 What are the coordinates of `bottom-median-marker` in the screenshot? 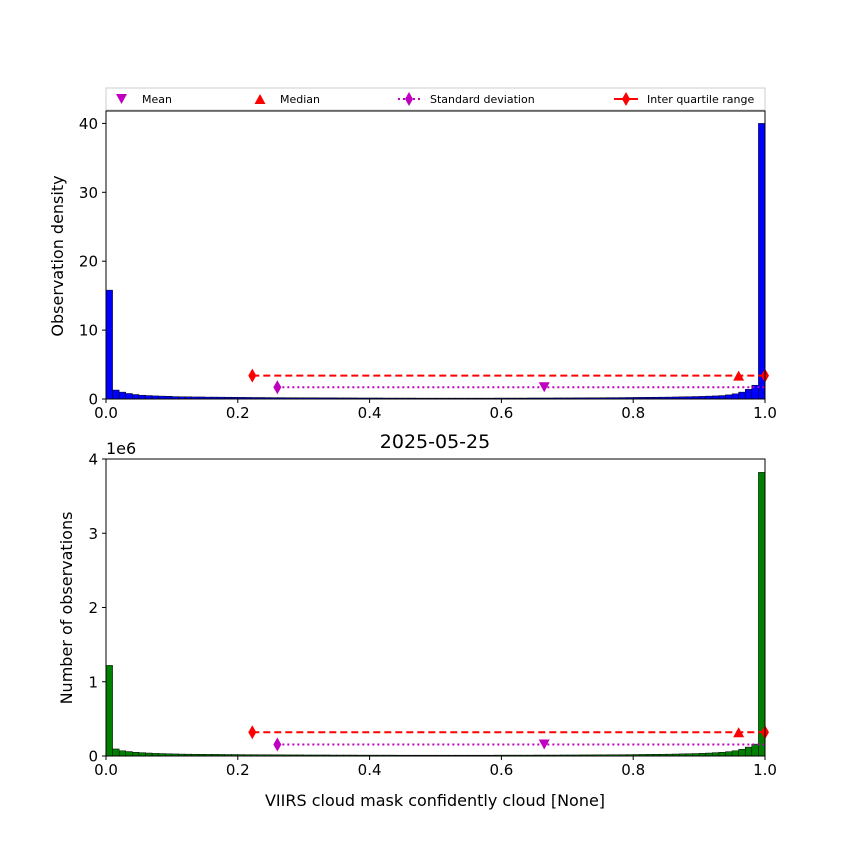 It's located at (739, 732).